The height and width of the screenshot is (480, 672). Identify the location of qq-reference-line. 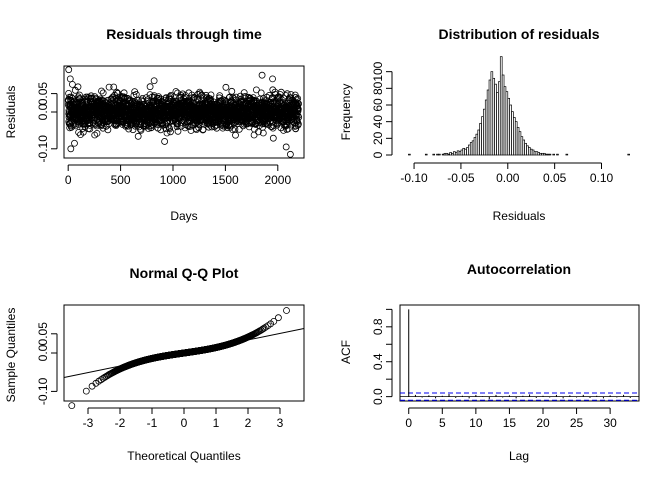
(184, 353).